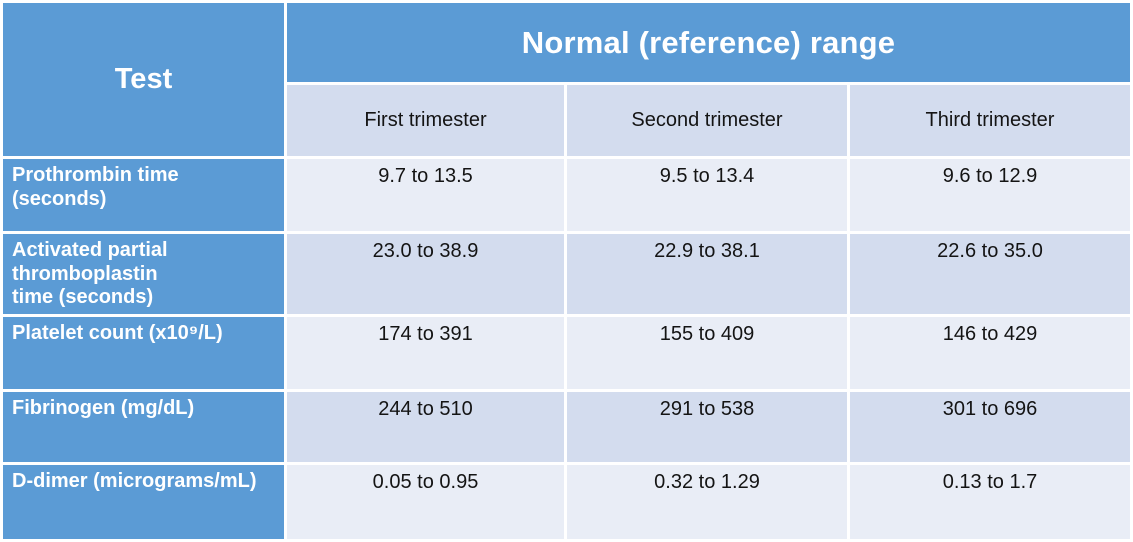 The height and width of the screenshot is (542, 1133). I want to click on row-label-d-dimer: D-dimer (micrograms/mL), so click(143, 502).